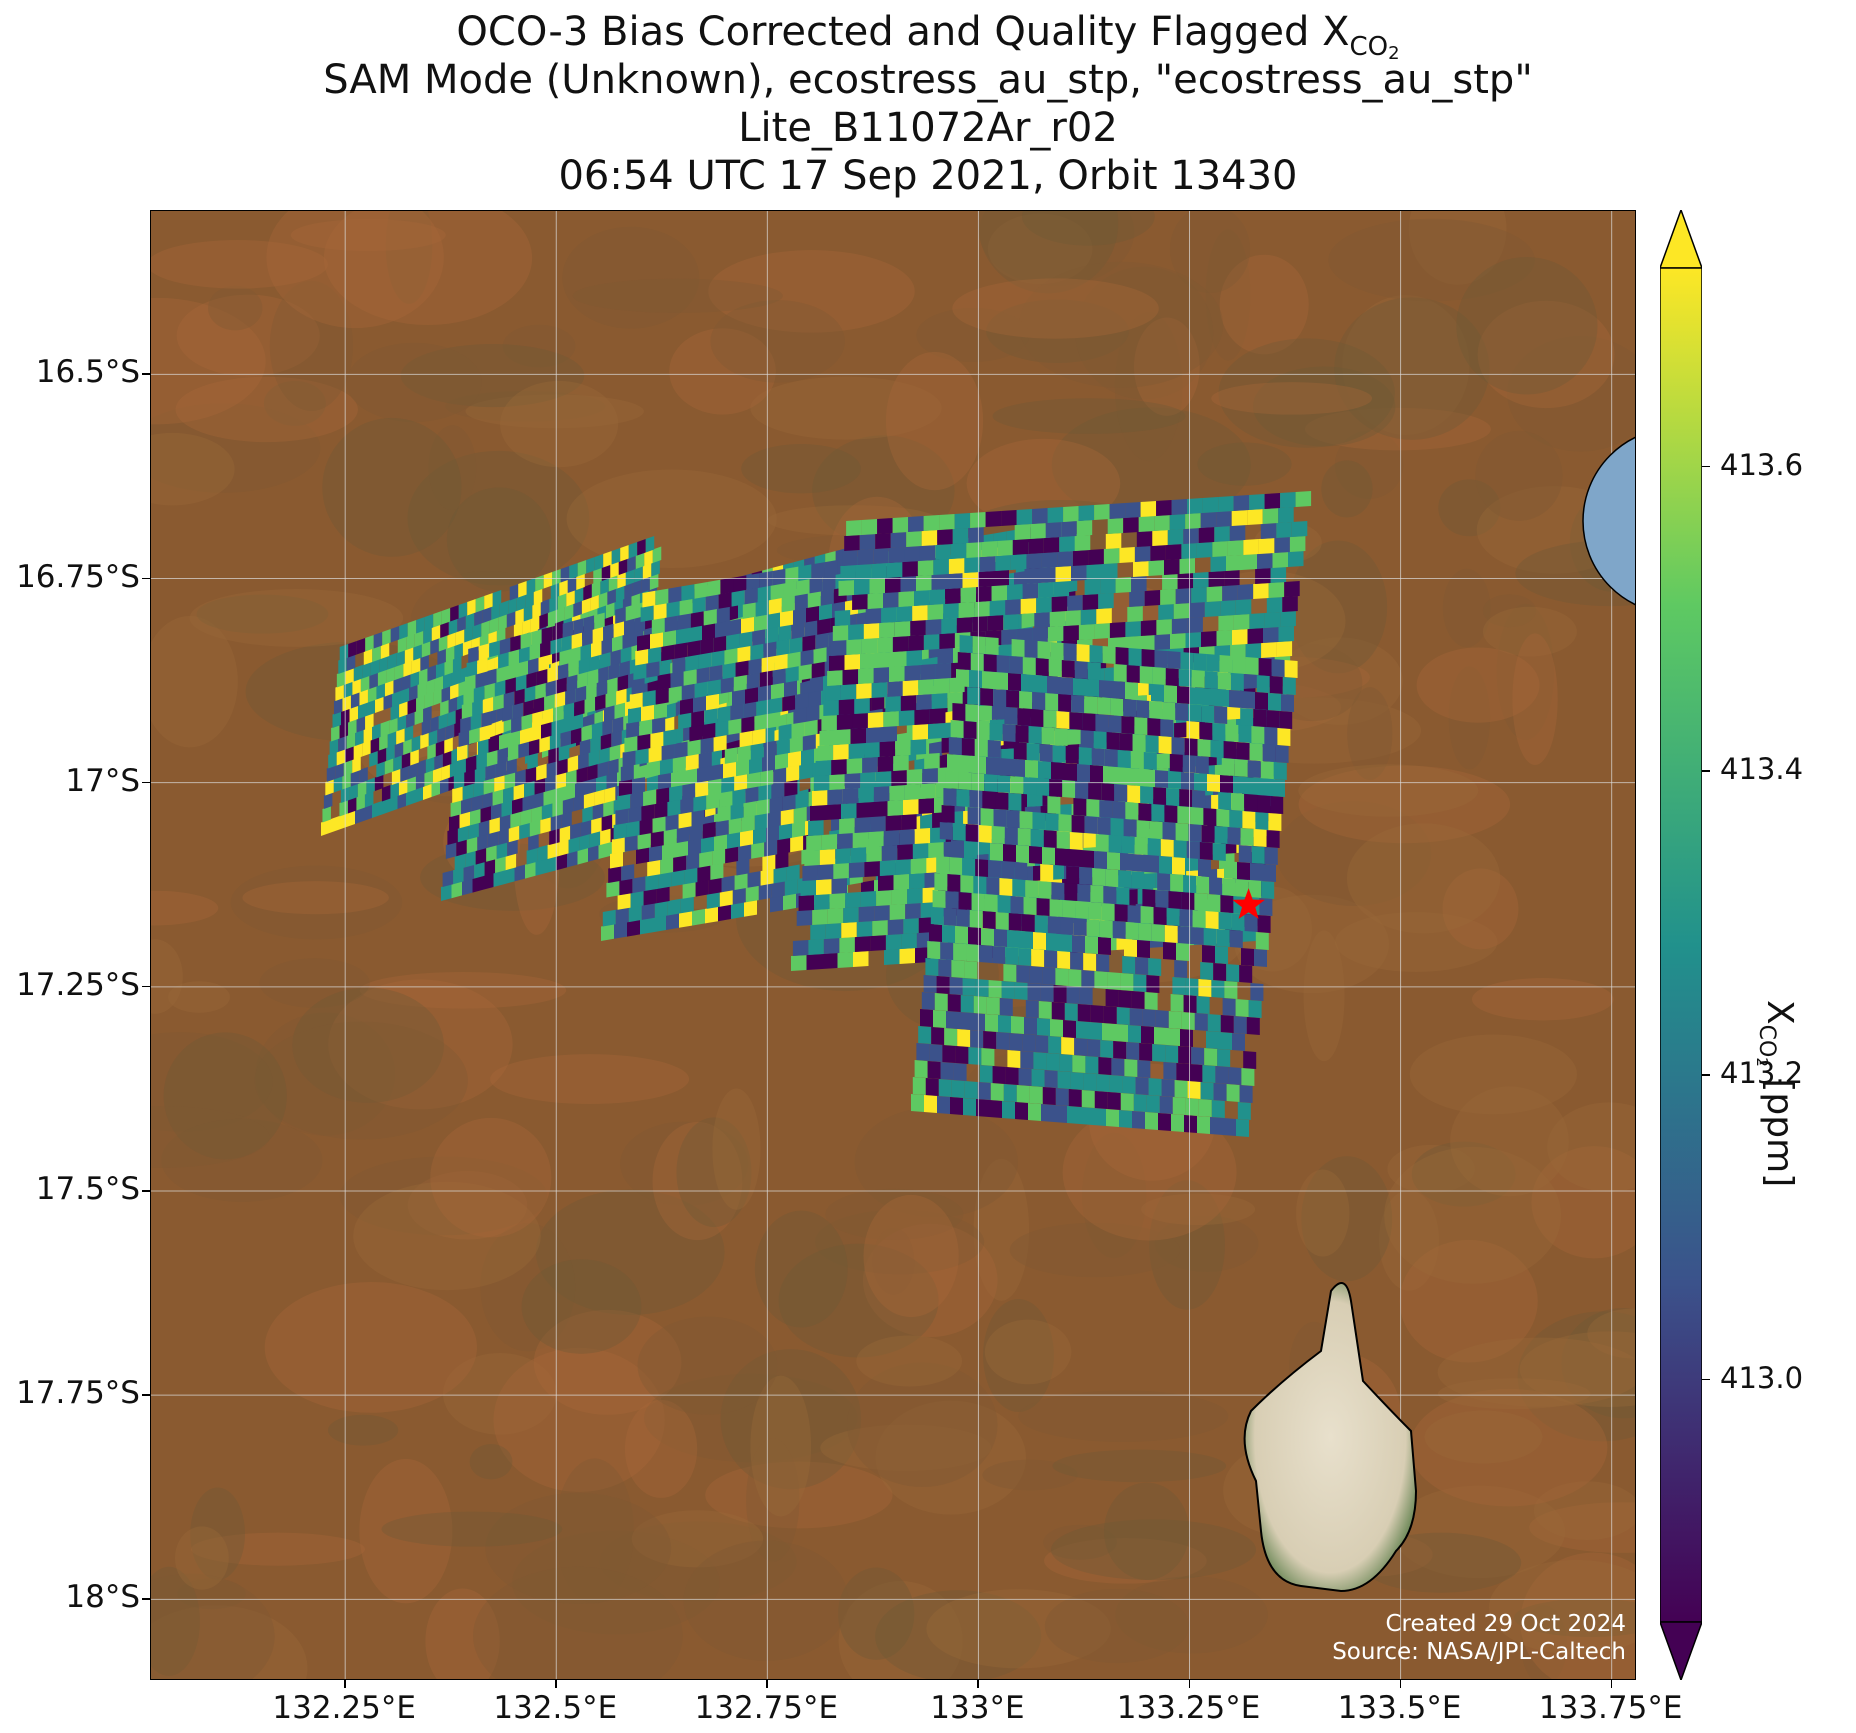  Describe the element at coordinates (78, 576) in the screenshot. I see `lat-tick-label: 16.75°S` at that location.